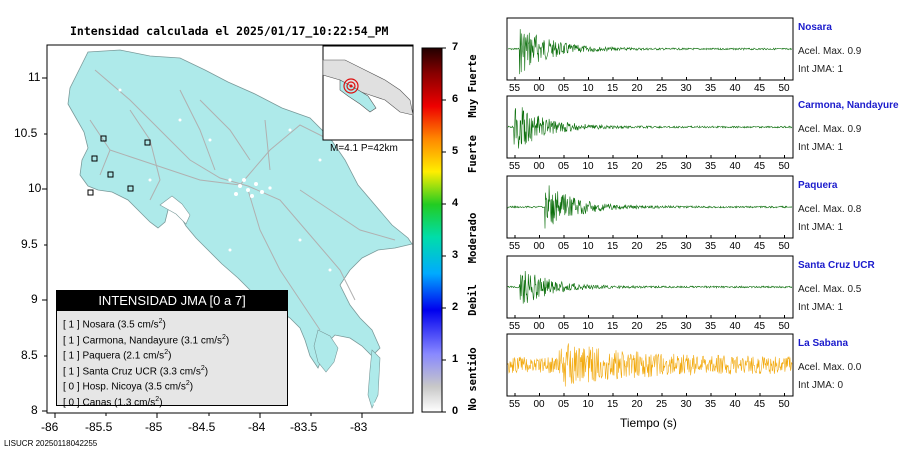  I want to click on y-tick-label: 10, so click(35, 188).